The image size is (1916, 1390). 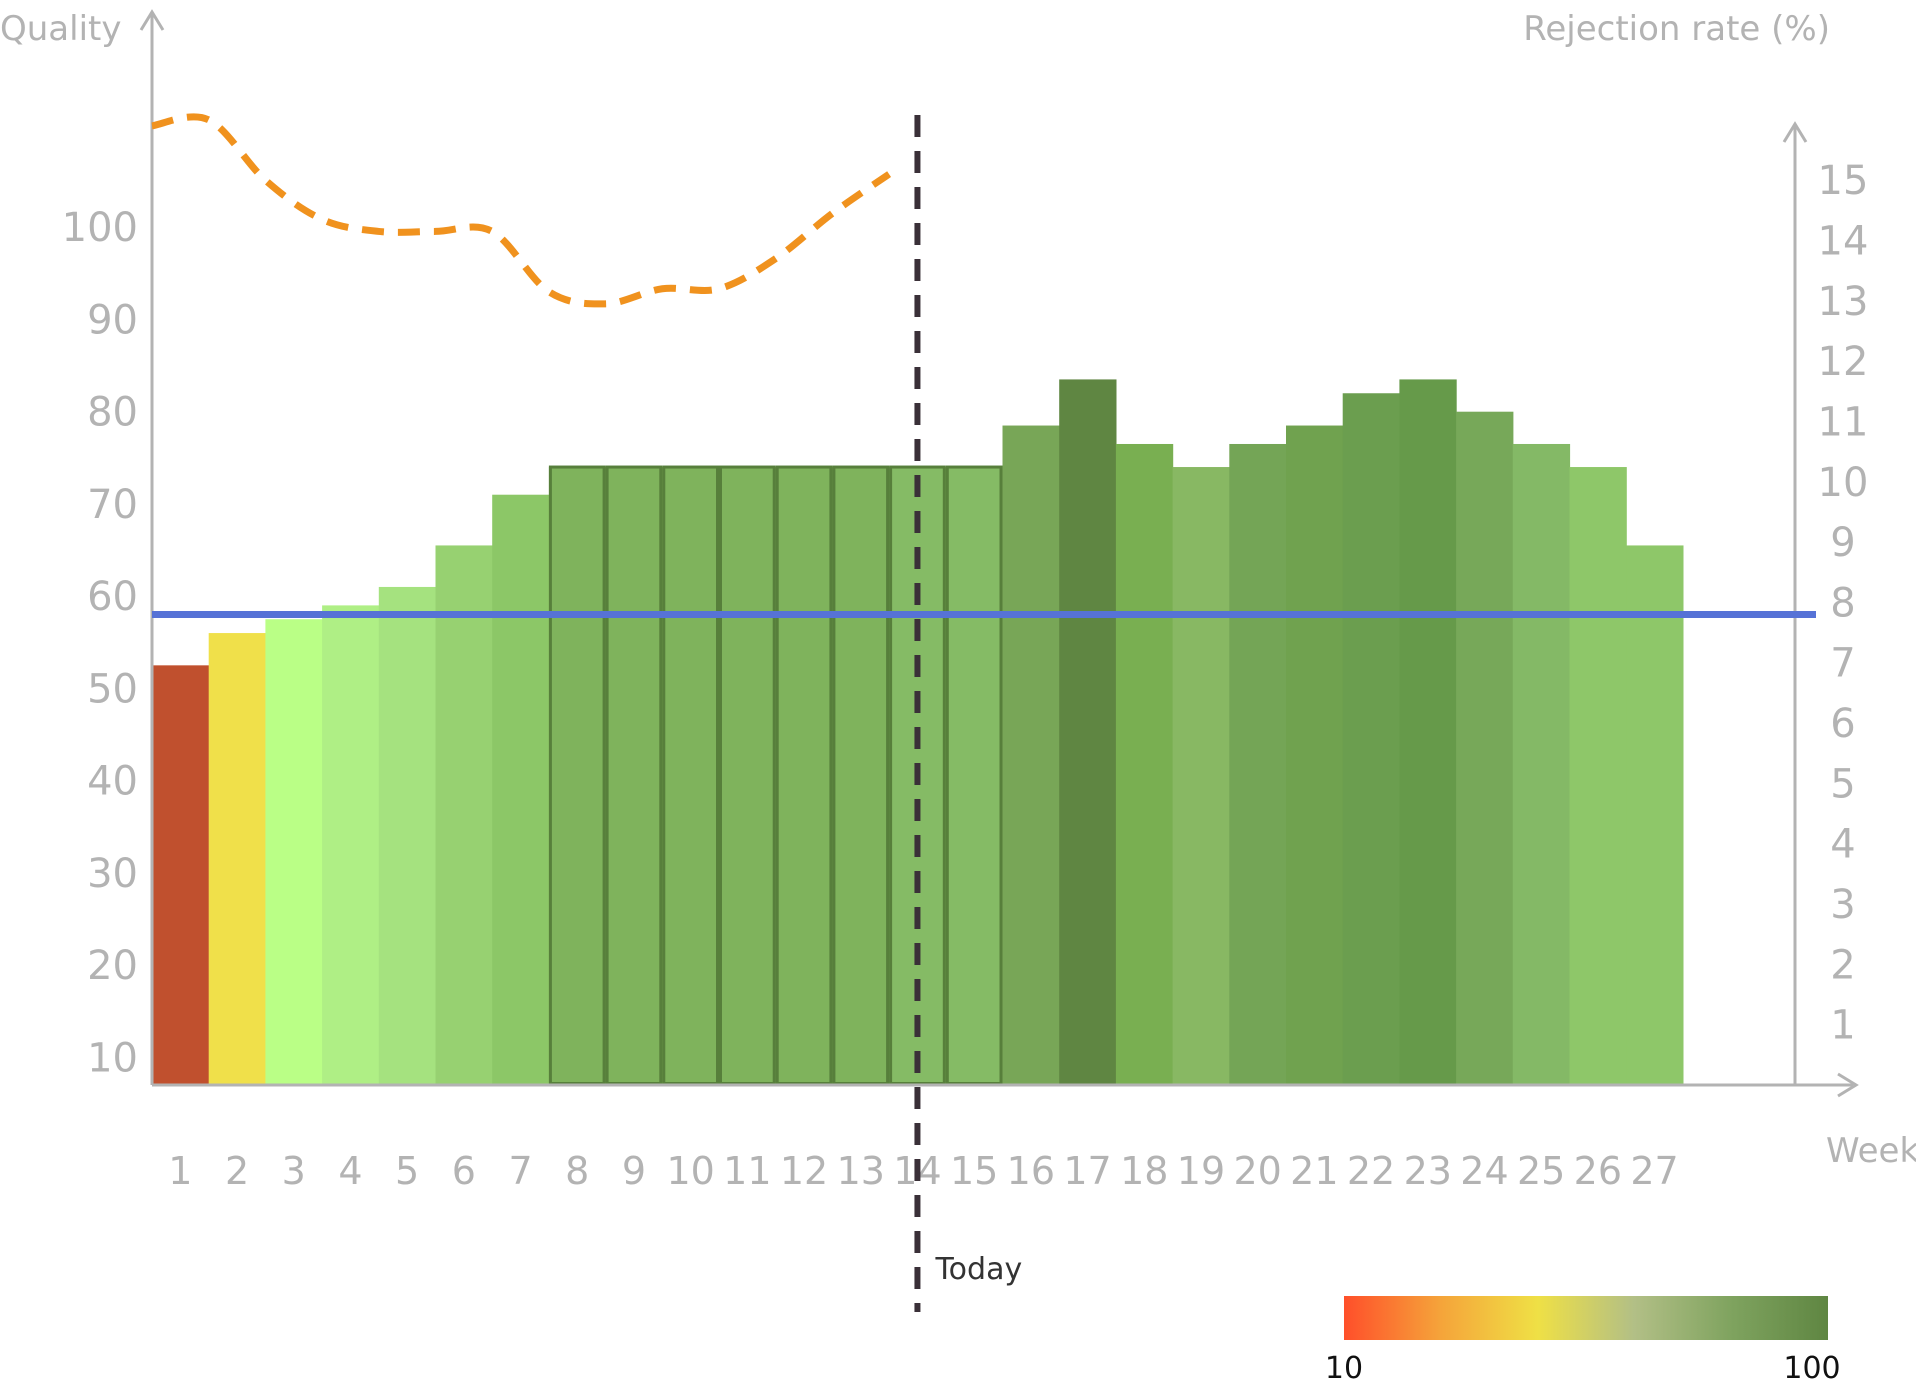 I want to click on x-tick-label: 5, so click(x=407, y=1171).